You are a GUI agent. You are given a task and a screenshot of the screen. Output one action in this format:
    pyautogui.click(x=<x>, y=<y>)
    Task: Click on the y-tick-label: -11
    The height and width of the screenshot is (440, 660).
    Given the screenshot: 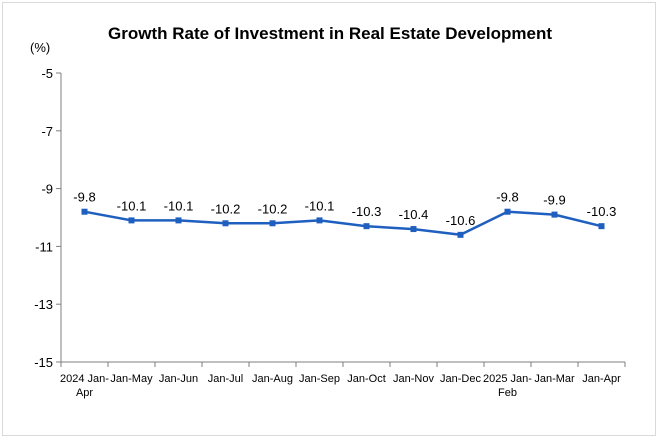 What is the action you would take?
    pyautogui.click(x=44, y=246)
    